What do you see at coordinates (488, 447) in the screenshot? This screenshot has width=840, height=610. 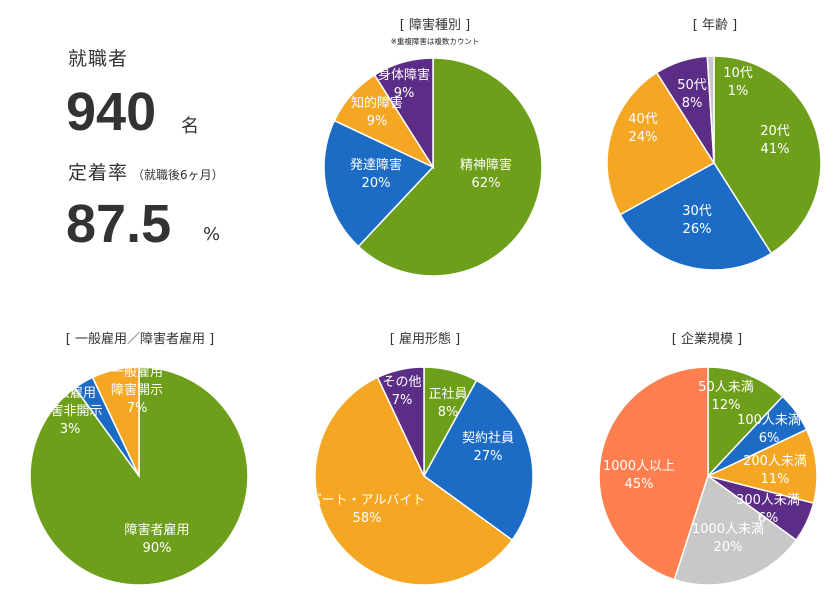 I see `pie-label-契約社員: 契約社員 27%` at bounding box center [488, 447].